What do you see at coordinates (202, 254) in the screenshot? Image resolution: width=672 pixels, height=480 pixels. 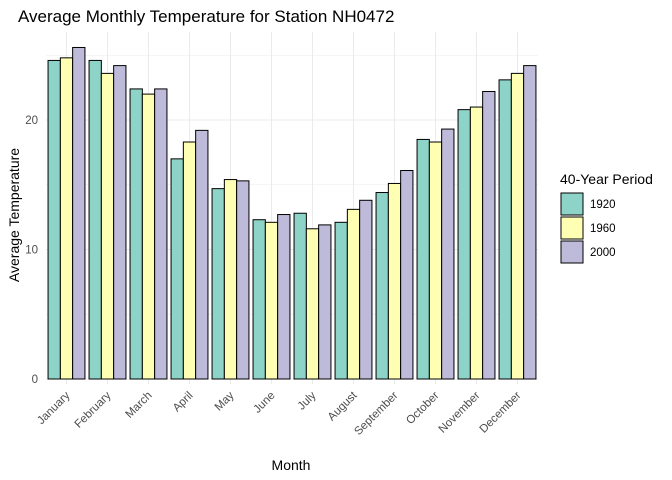 I see `bar-april-2000` at bounding box center [202, 254].